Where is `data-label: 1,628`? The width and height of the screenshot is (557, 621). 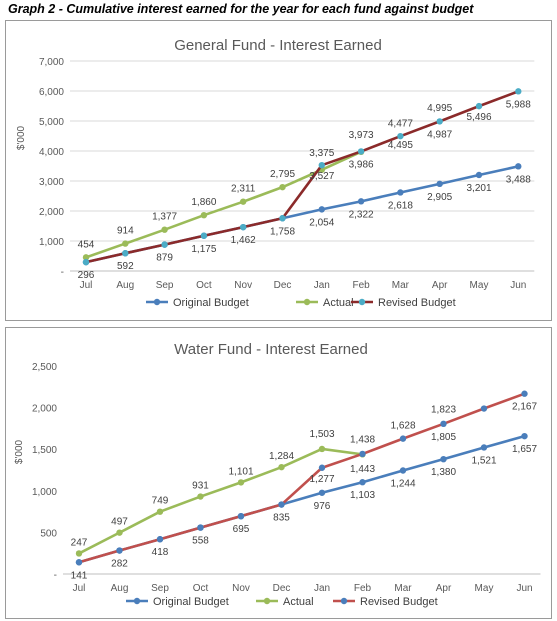
data-label: 1,628 is located at coordinates (402, 426).